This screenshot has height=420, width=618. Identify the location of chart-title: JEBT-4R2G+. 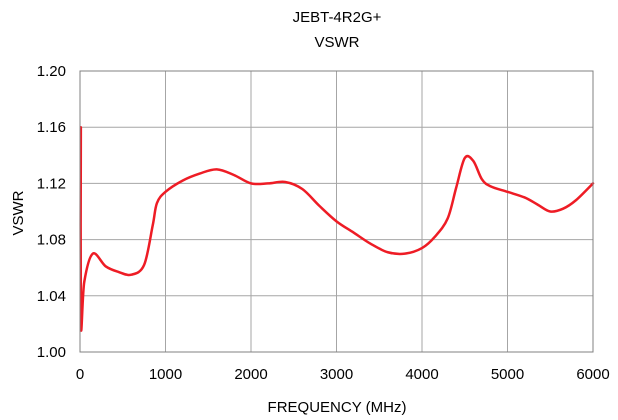
(337, 17).